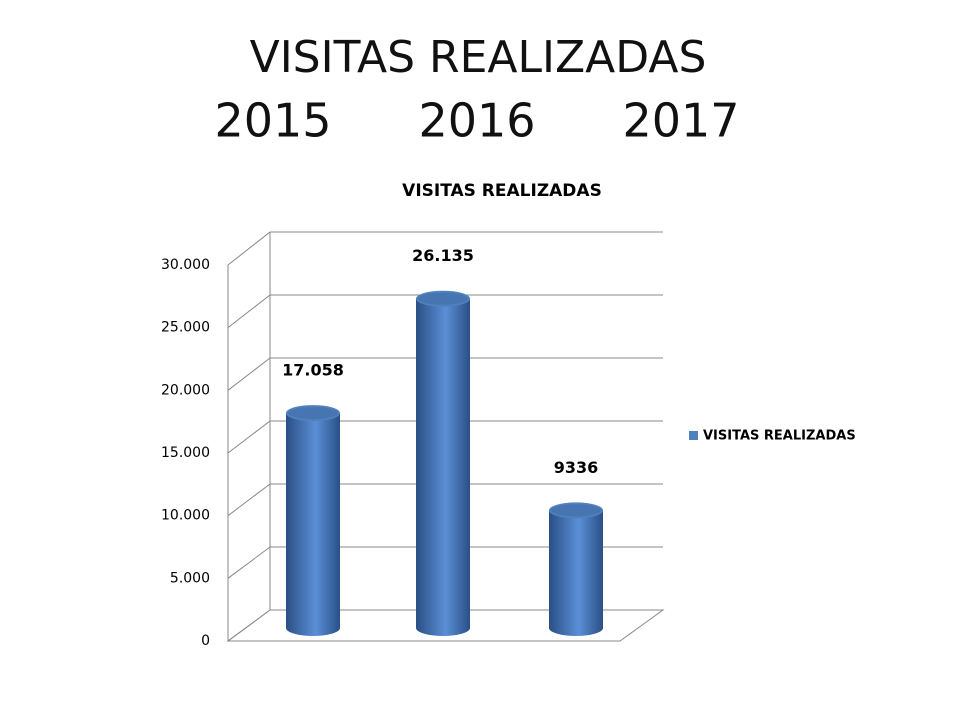 The height and width of the screenshot is (724, 960). Describe the element at coordinates (205, 641) in the screenshot. I see `y-tick-label: 0` at that location.